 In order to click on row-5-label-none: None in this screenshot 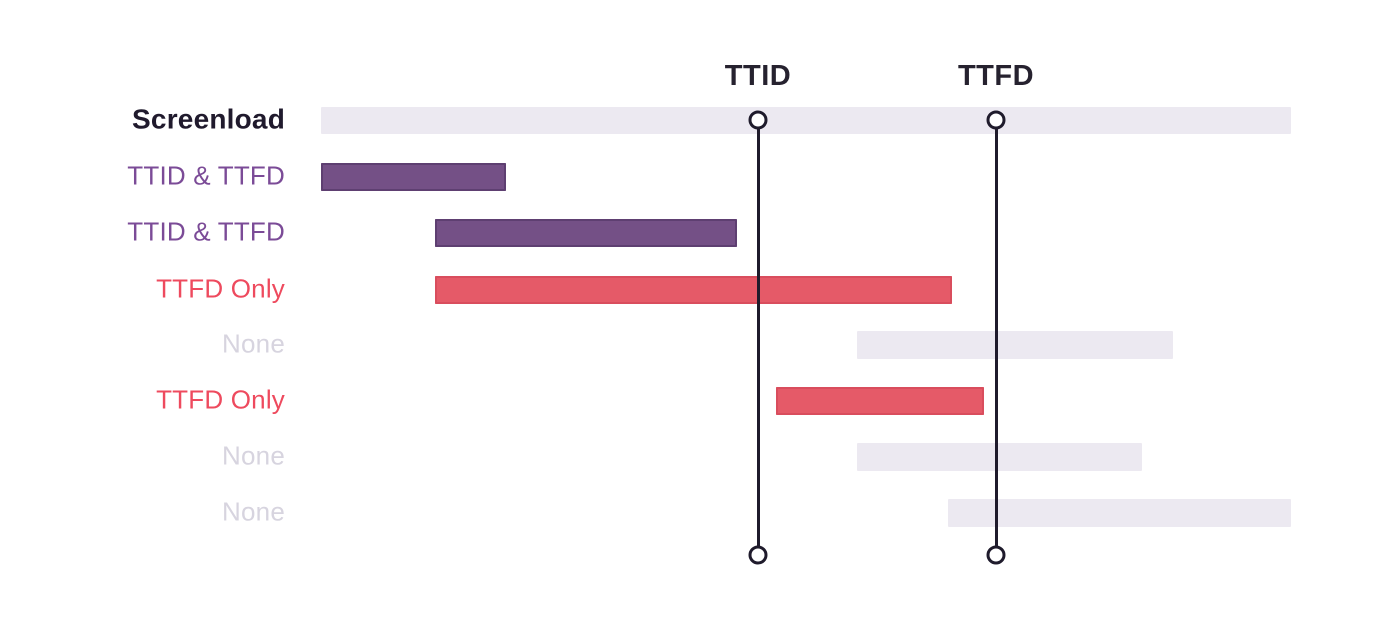, I will do `click(253, 343)`.